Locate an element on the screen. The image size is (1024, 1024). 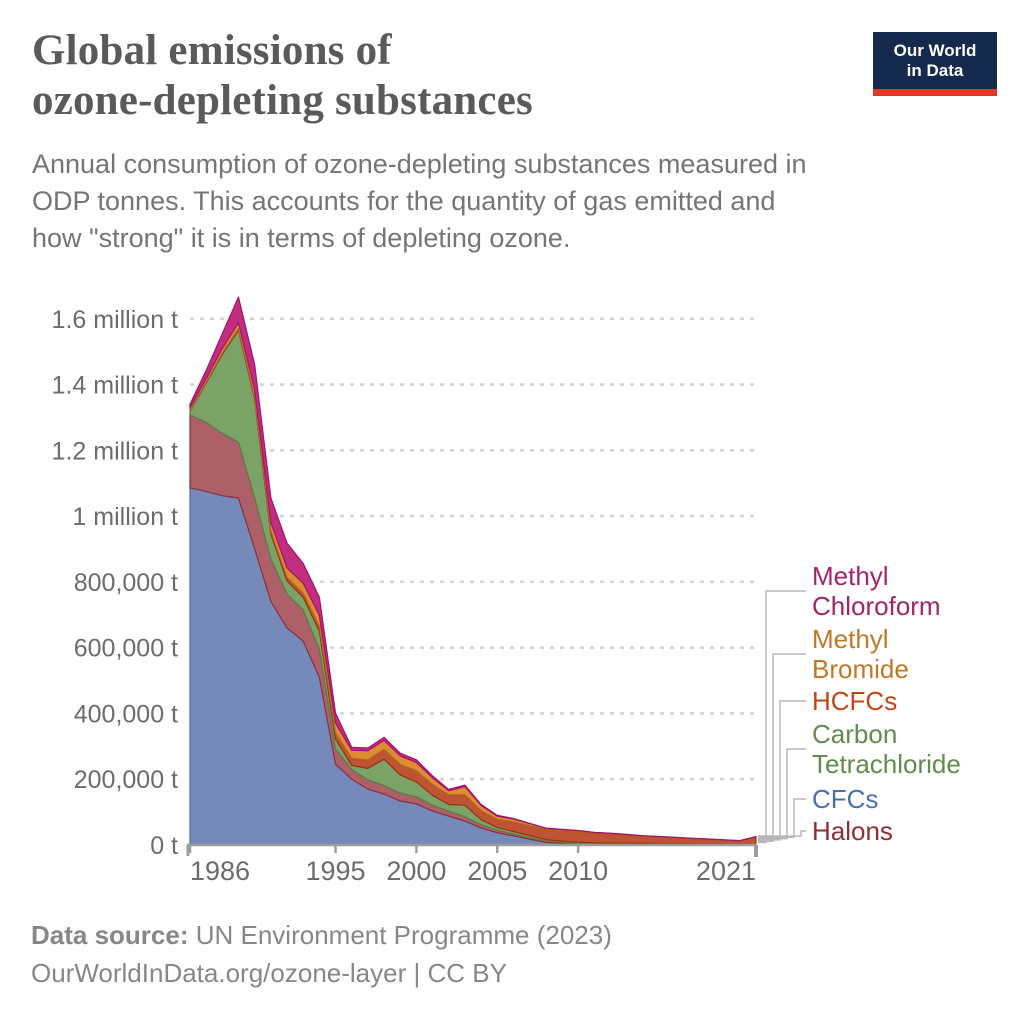
owid-logo-box: Our World in Data is located at coordinates (935, 60).